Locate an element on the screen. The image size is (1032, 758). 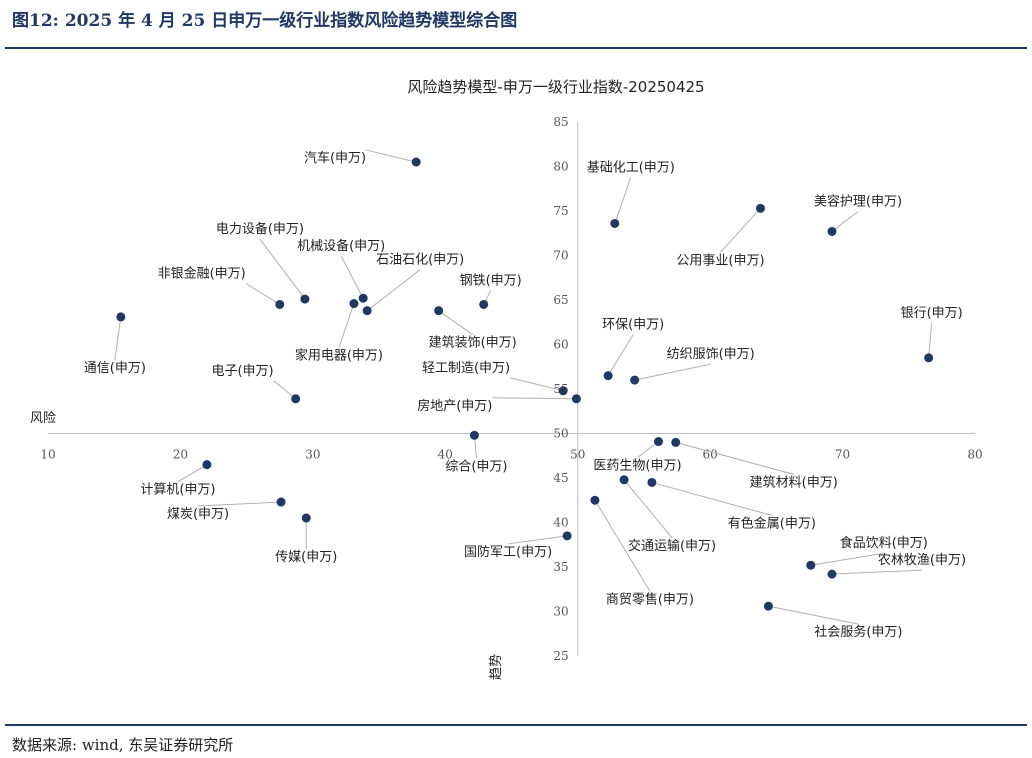
bottom-rule is located at coordinates (516, 725).